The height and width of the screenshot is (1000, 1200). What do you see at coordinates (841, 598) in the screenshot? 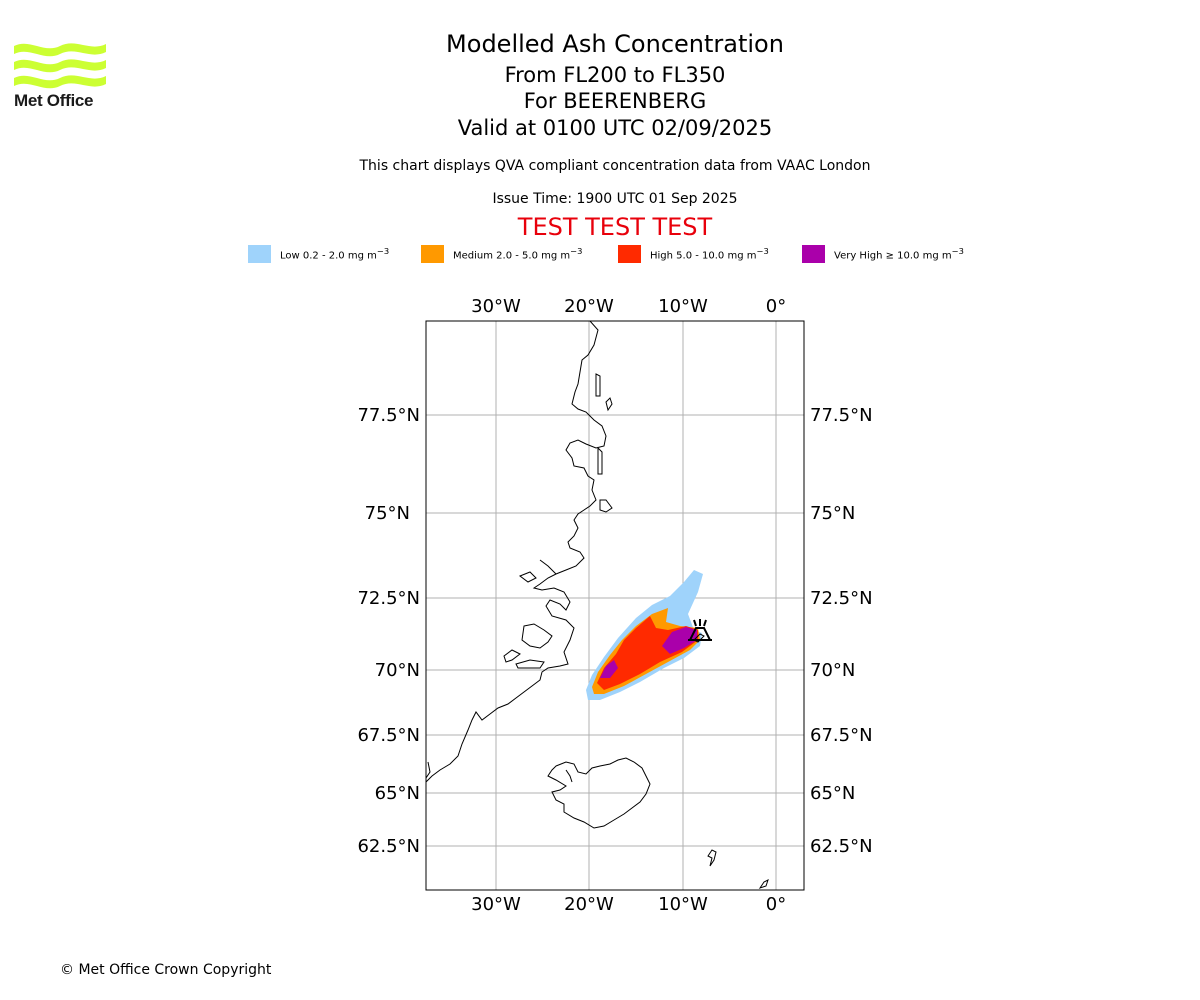
I see `lat-label-right-72-5: 72.5°N` at bounding box center [841, 598].